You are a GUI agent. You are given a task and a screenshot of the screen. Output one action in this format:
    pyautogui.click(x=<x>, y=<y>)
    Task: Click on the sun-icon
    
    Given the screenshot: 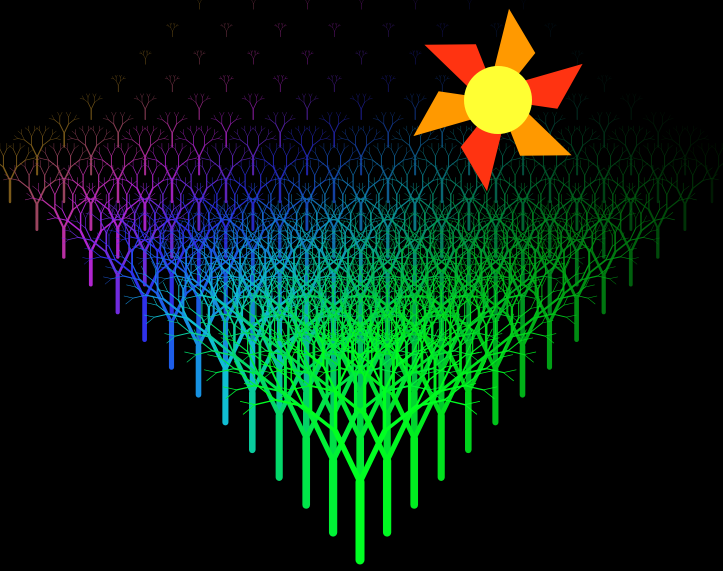 What is the action you would take?
    pyautogui.click(x=498, y=100)
    